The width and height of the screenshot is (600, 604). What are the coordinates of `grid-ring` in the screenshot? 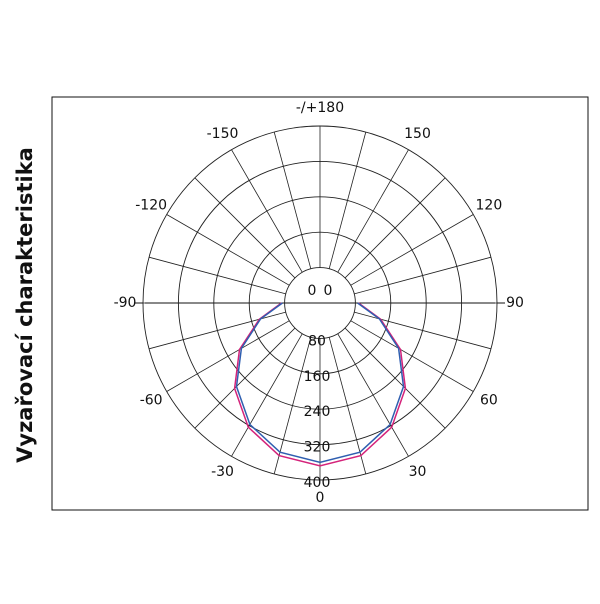 It's located at (320, 303).